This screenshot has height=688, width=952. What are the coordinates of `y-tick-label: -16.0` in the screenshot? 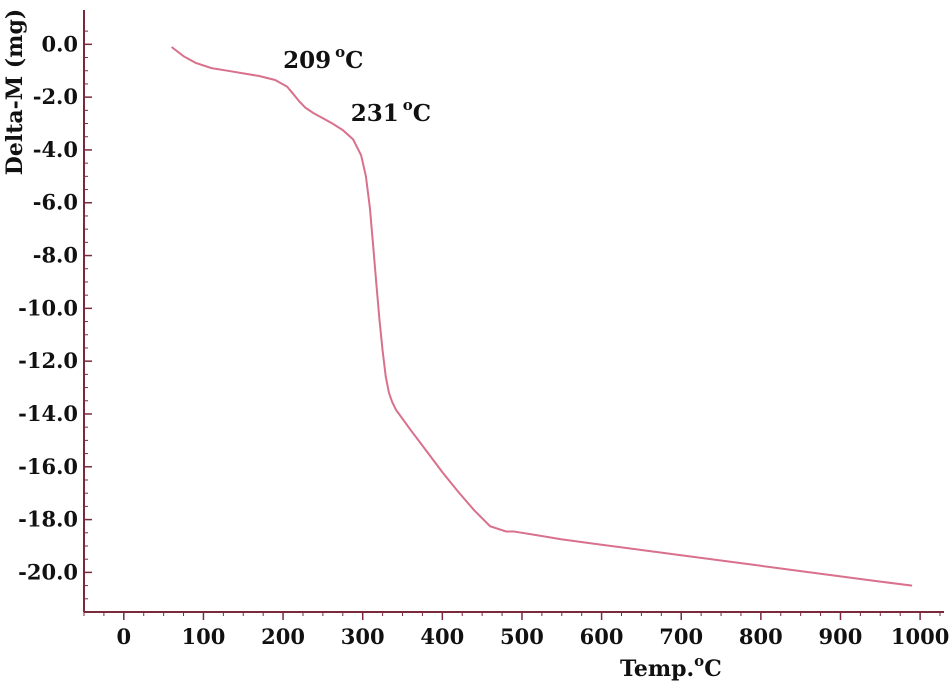 It's located at (48, 466).